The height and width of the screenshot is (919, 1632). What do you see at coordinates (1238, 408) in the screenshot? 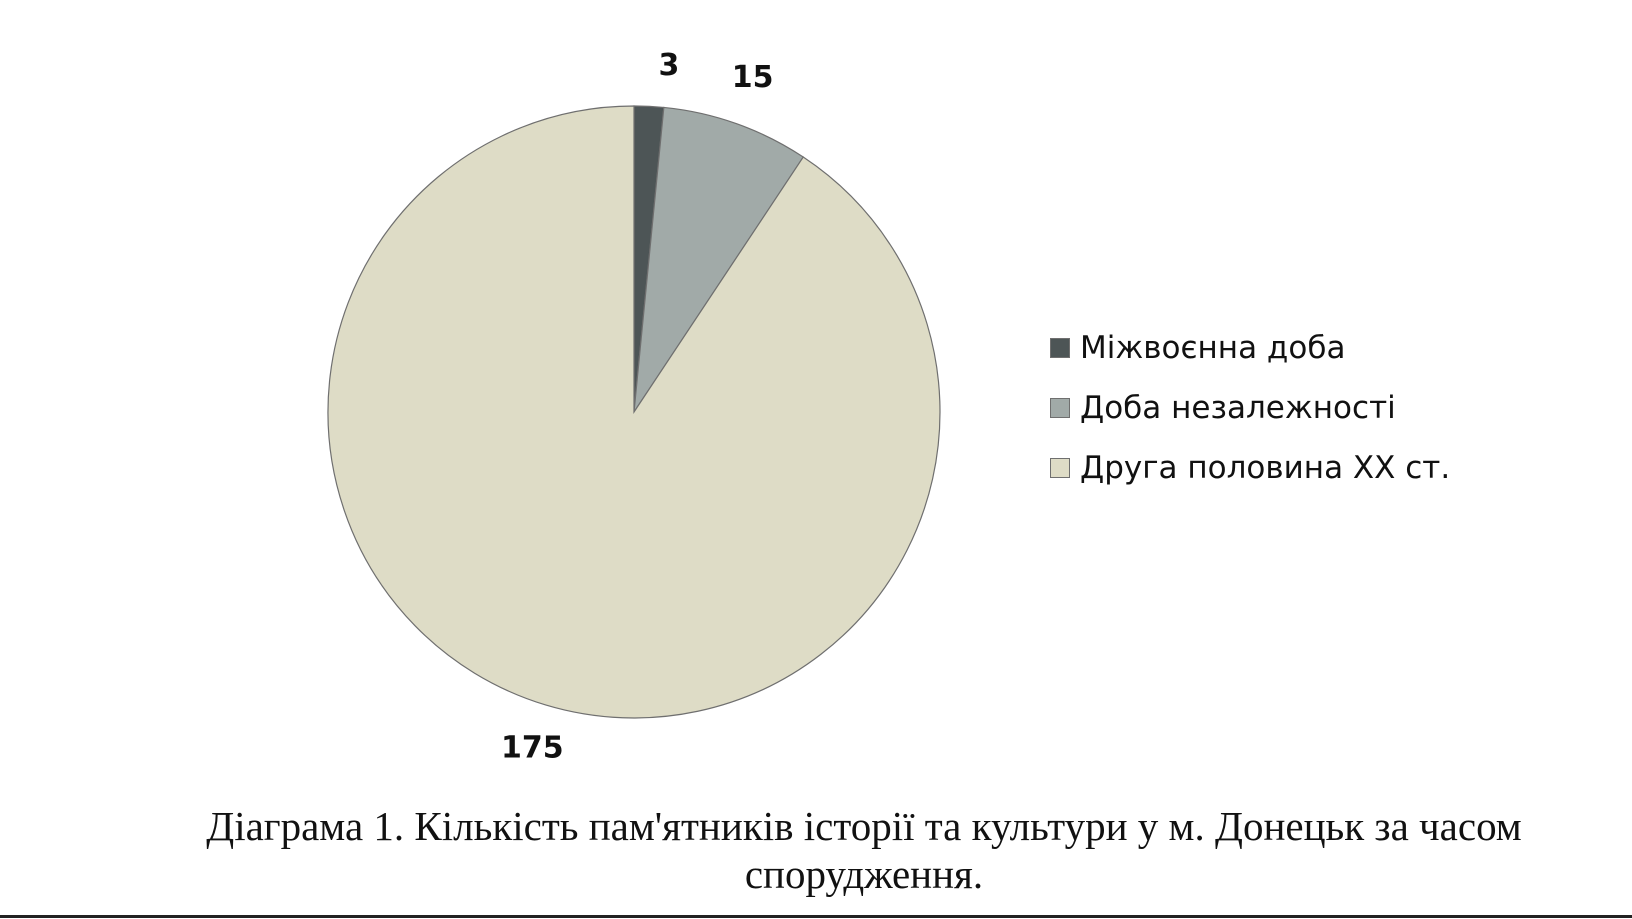
I see `legend-label-nezalezhnist: Доба незалежності` at bounding box center [1238, 408].